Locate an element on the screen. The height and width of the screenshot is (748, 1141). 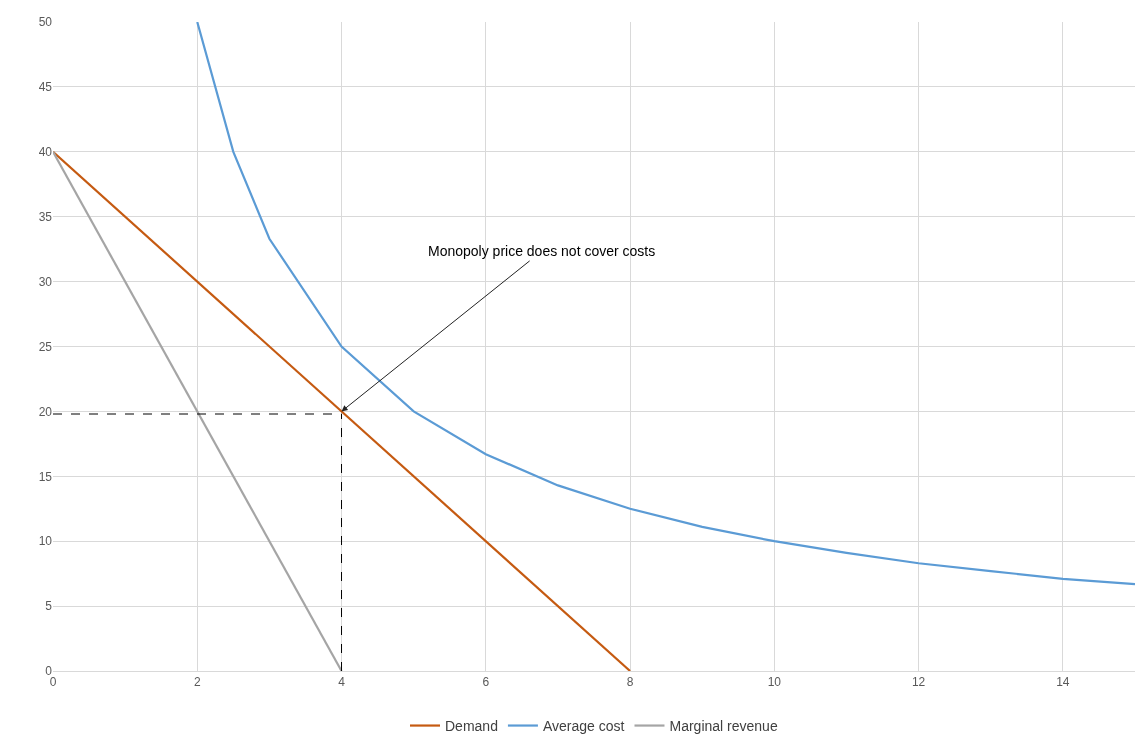
x-tick-label: 4 is located at coordinates (342, 682).